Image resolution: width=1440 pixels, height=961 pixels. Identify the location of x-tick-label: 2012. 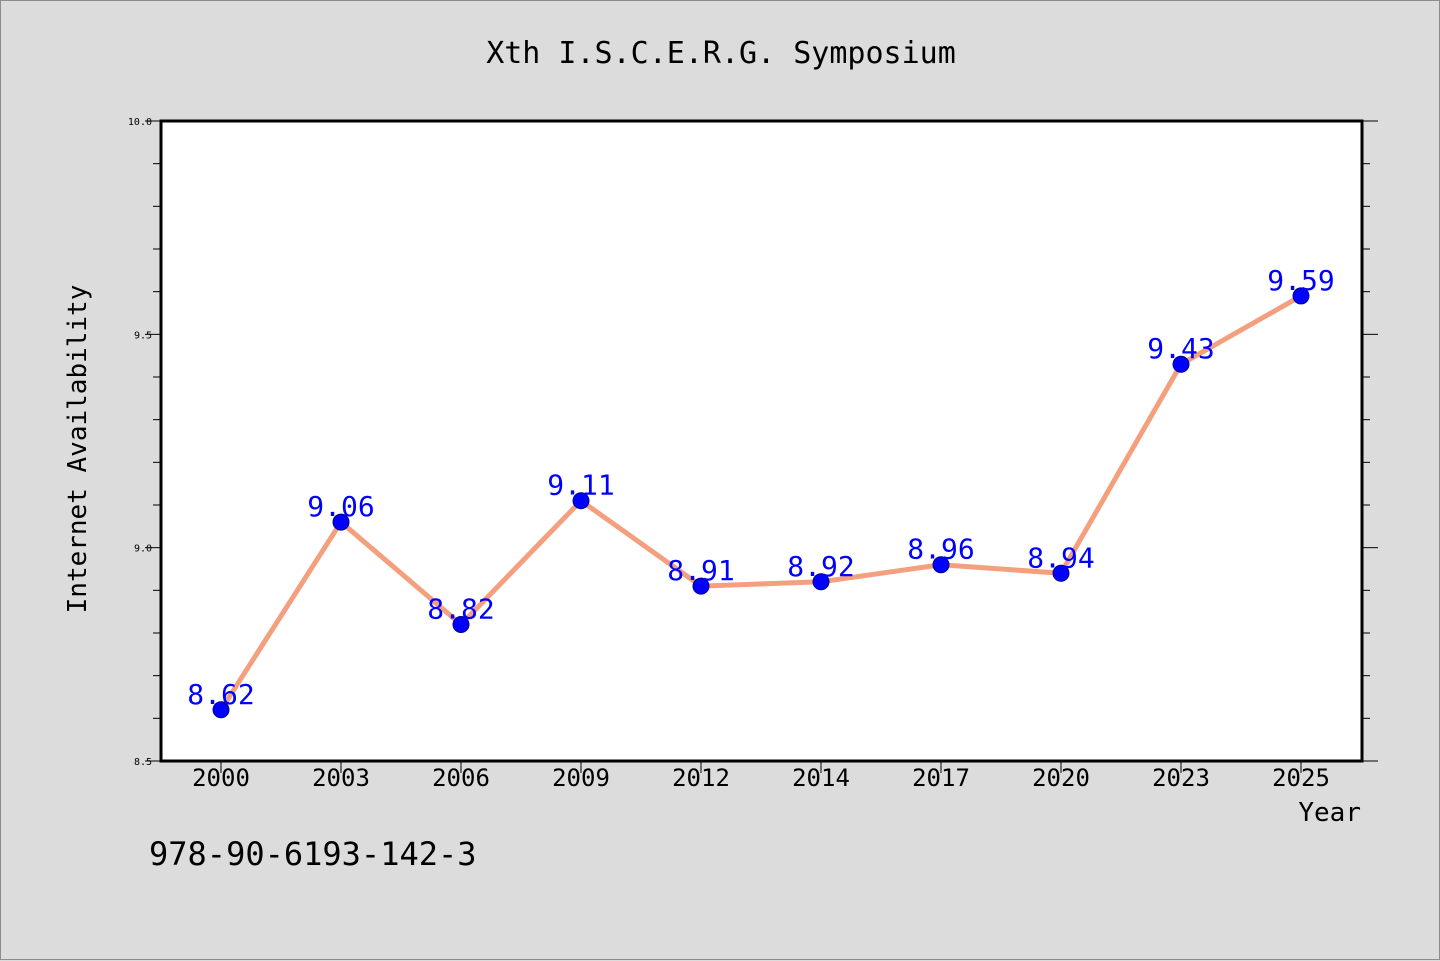
(701, 778).